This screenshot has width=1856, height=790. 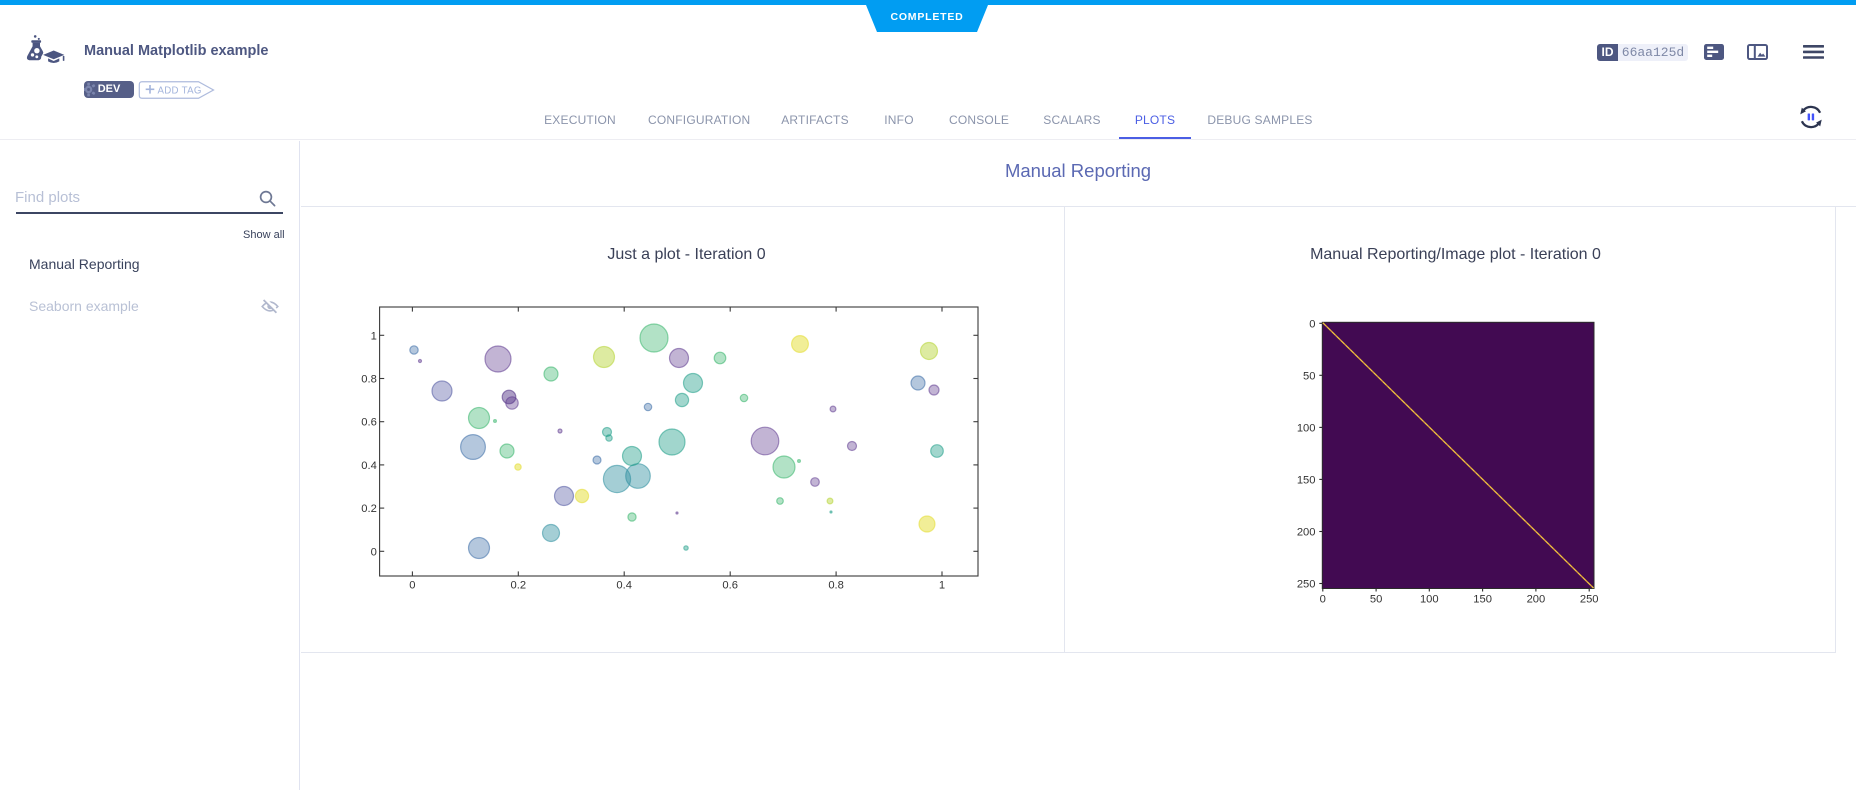 I want to click on svg-text: ADD TAG, so click(x=180, y=90).